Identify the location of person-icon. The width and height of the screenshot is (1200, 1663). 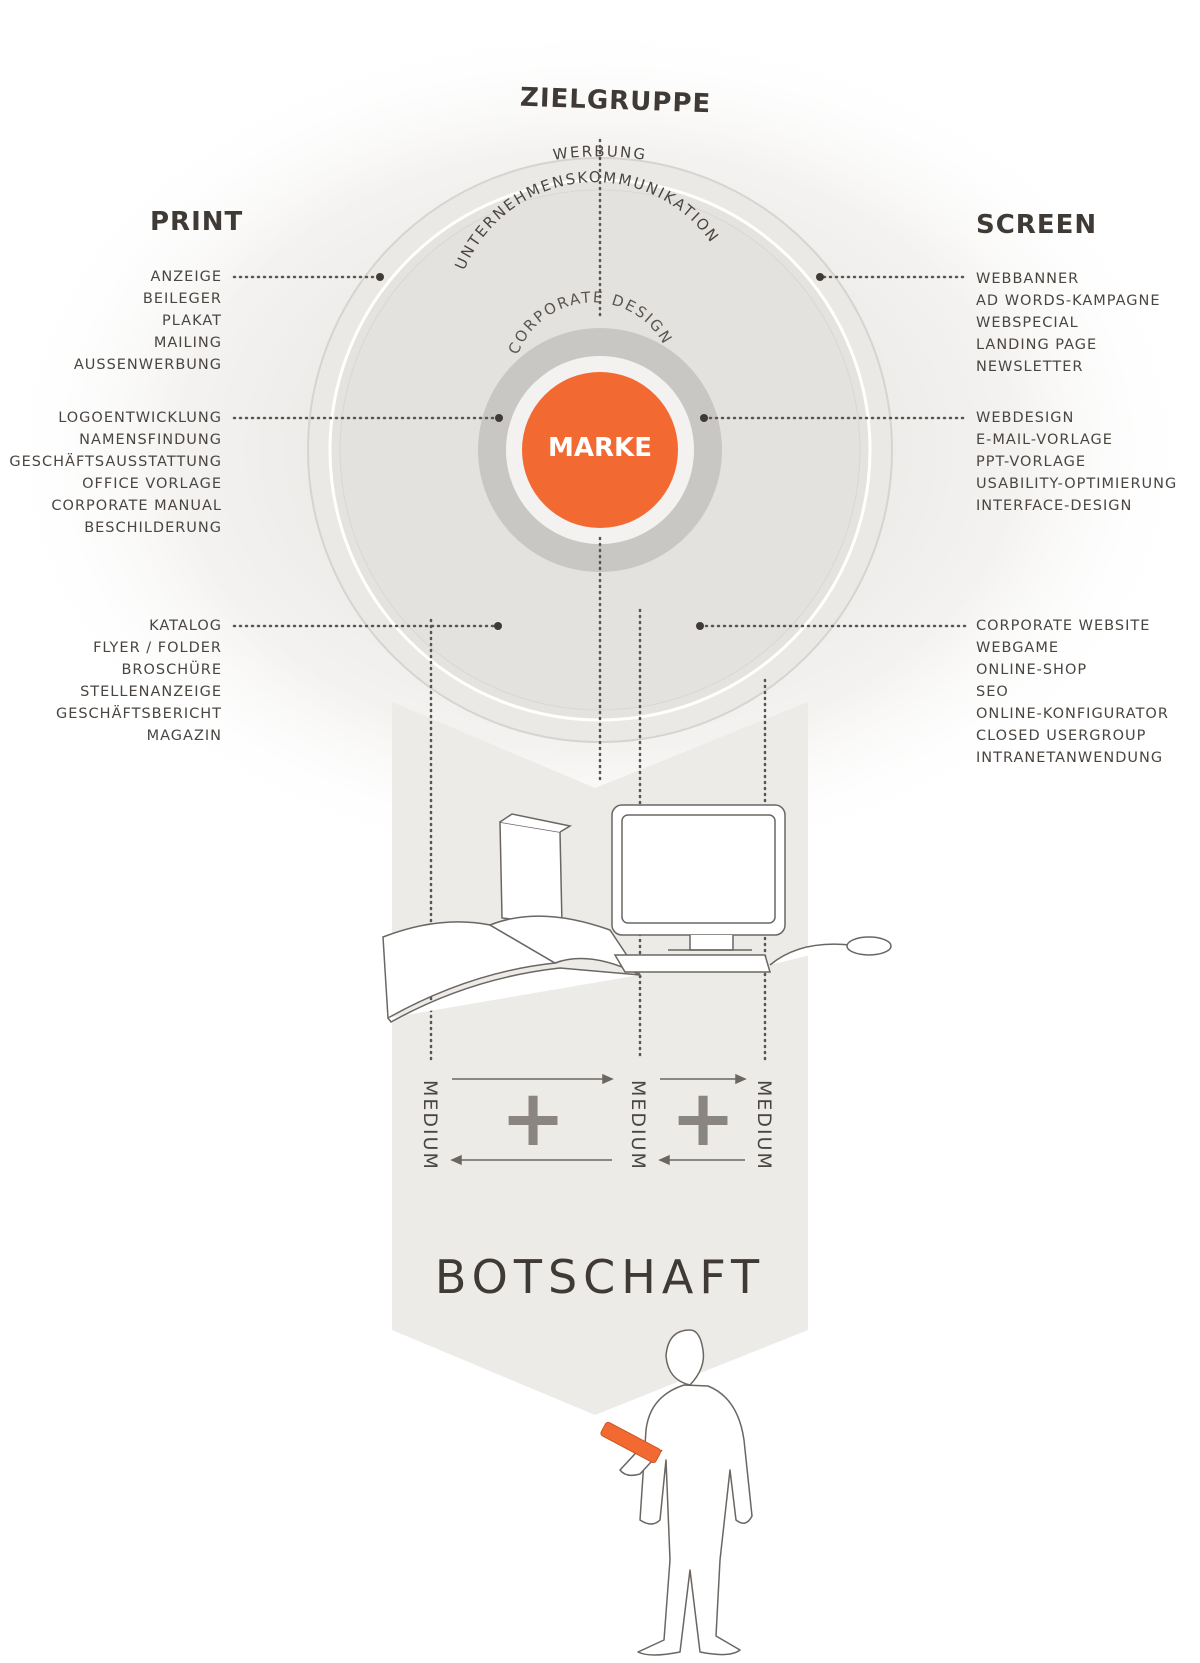
(686, 1492).